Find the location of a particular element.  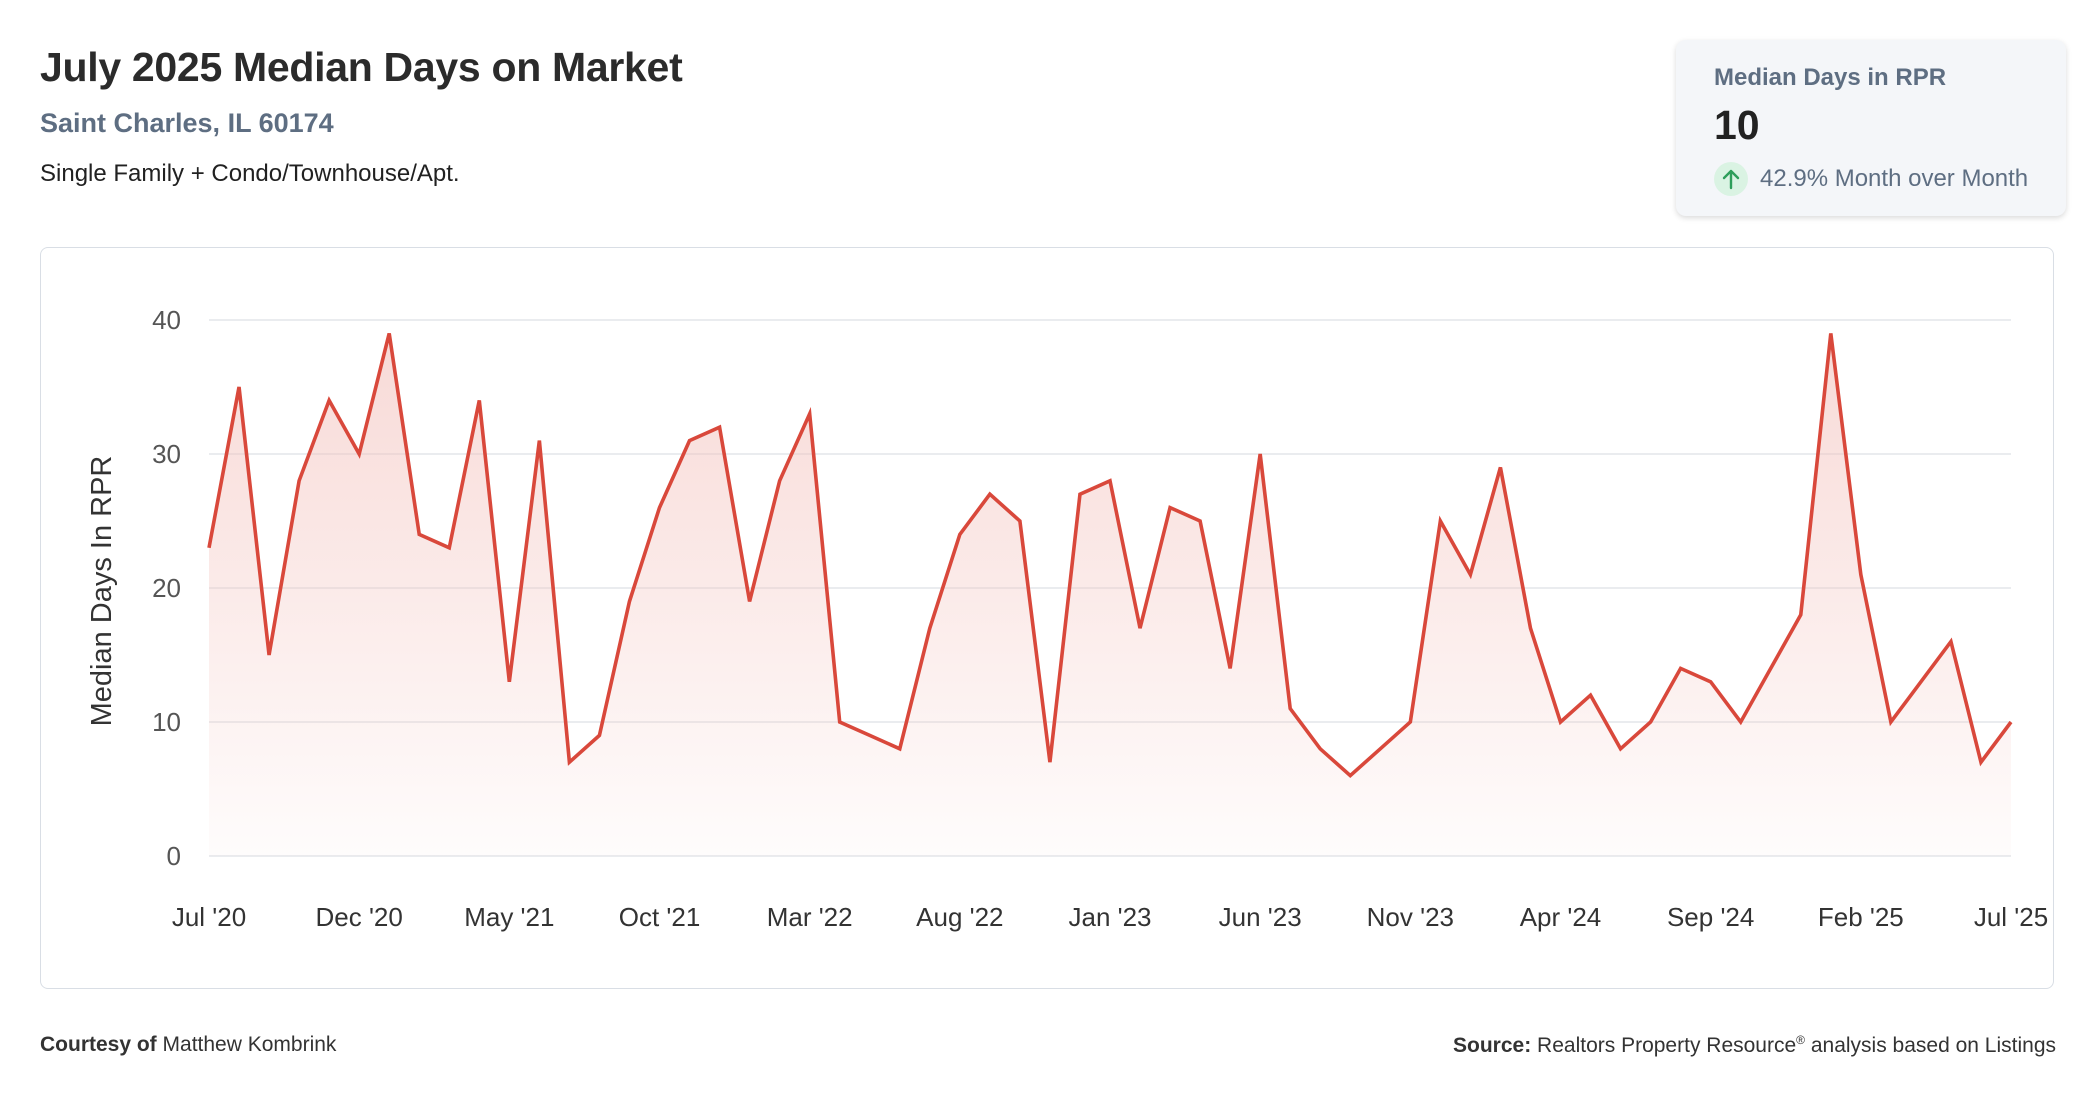

x-tick-label: Aug '22 is located at coordinates (959, 917).